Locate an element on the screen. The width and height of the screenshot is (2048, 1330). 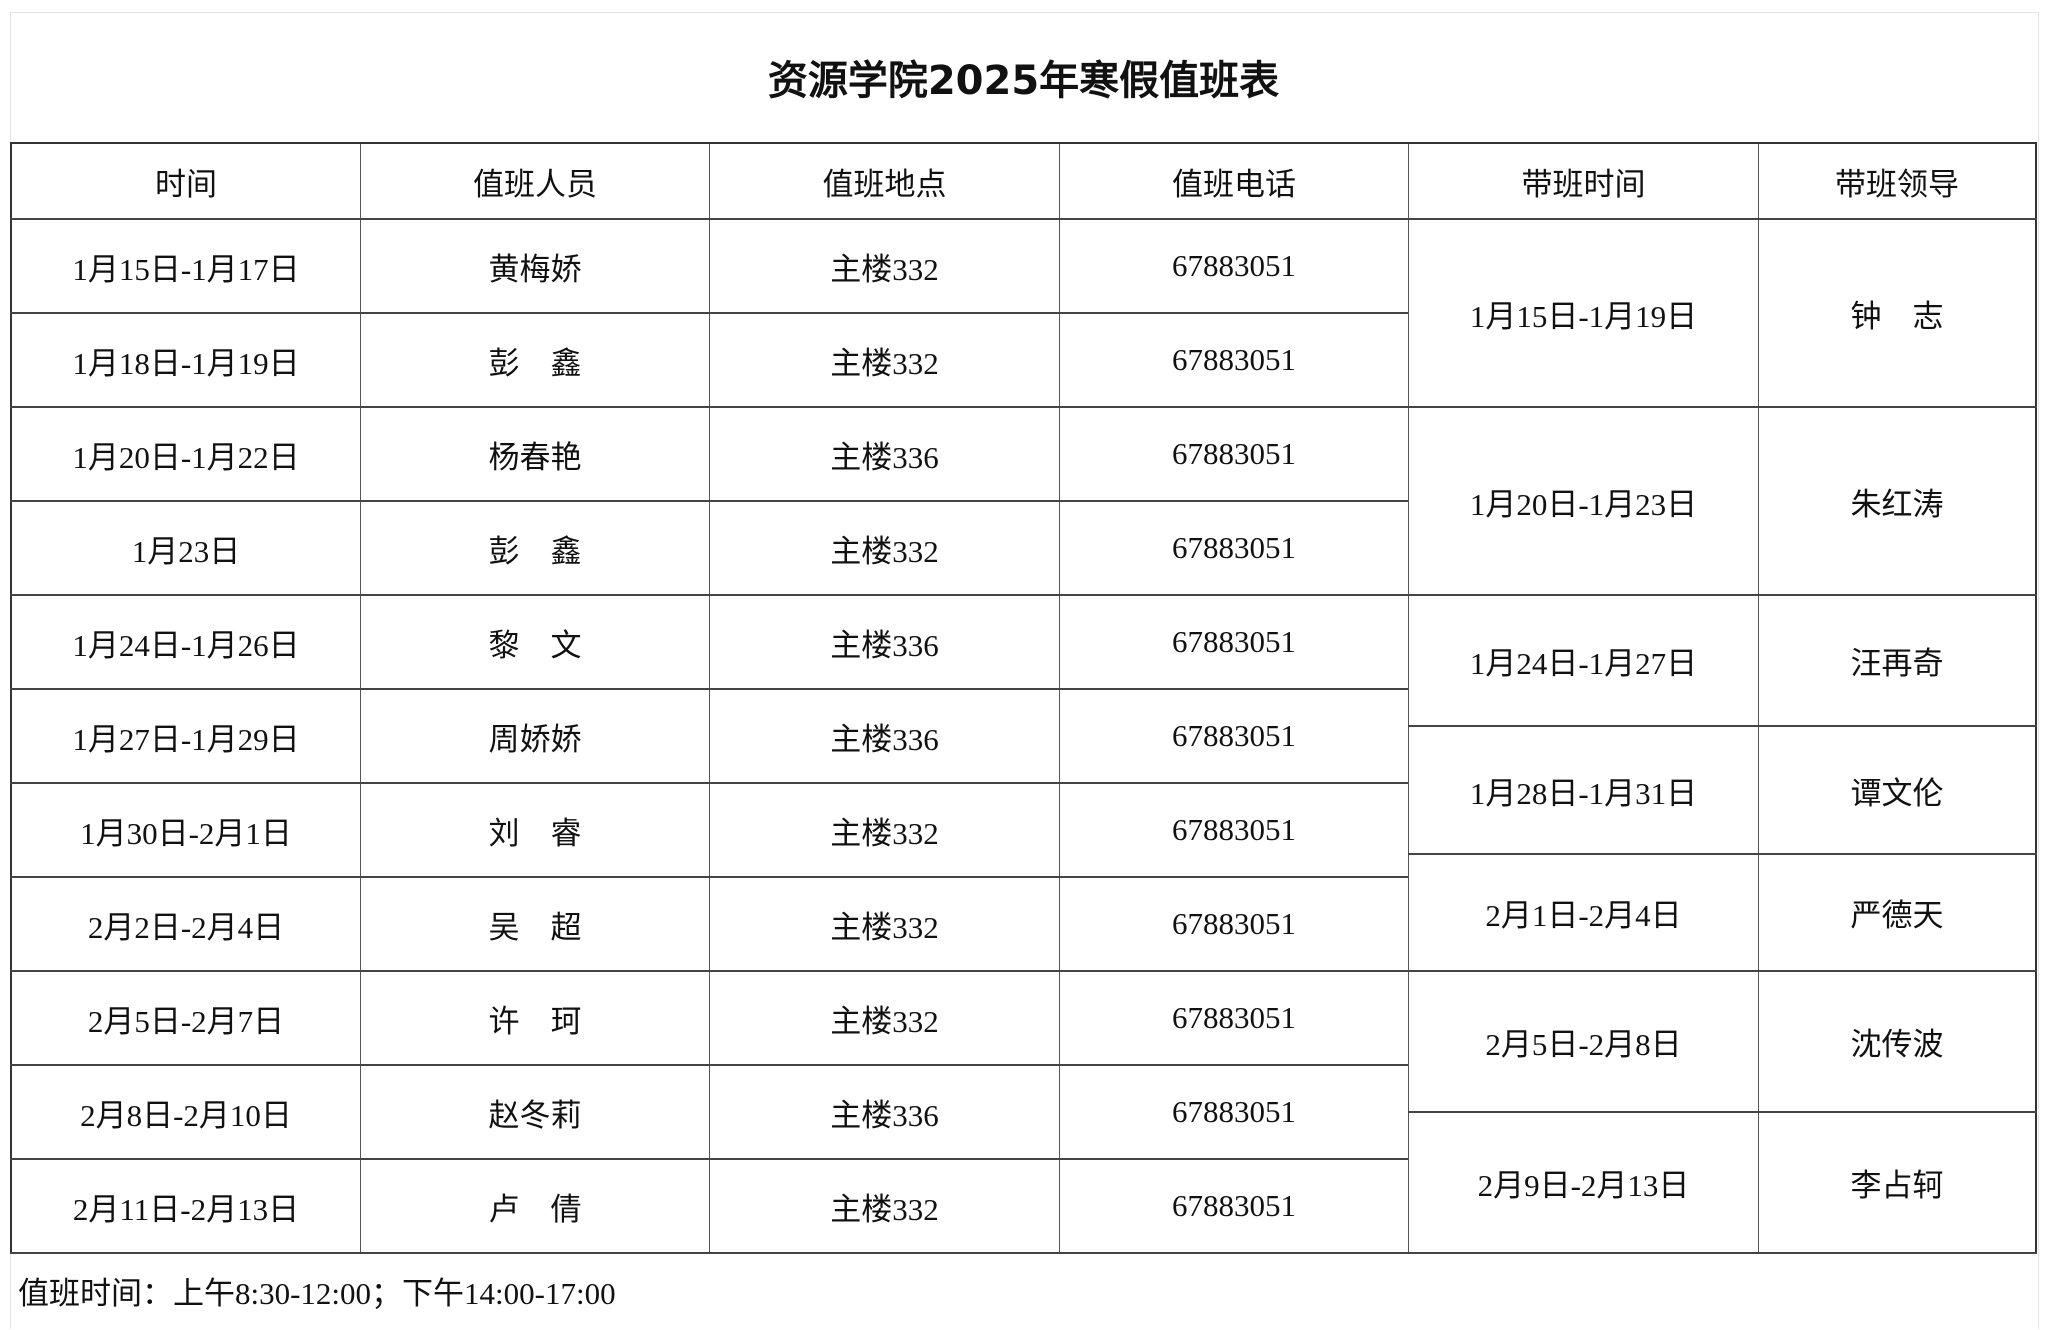
person-cell: 赵冬莉 is located at coordinates (534, 1112).